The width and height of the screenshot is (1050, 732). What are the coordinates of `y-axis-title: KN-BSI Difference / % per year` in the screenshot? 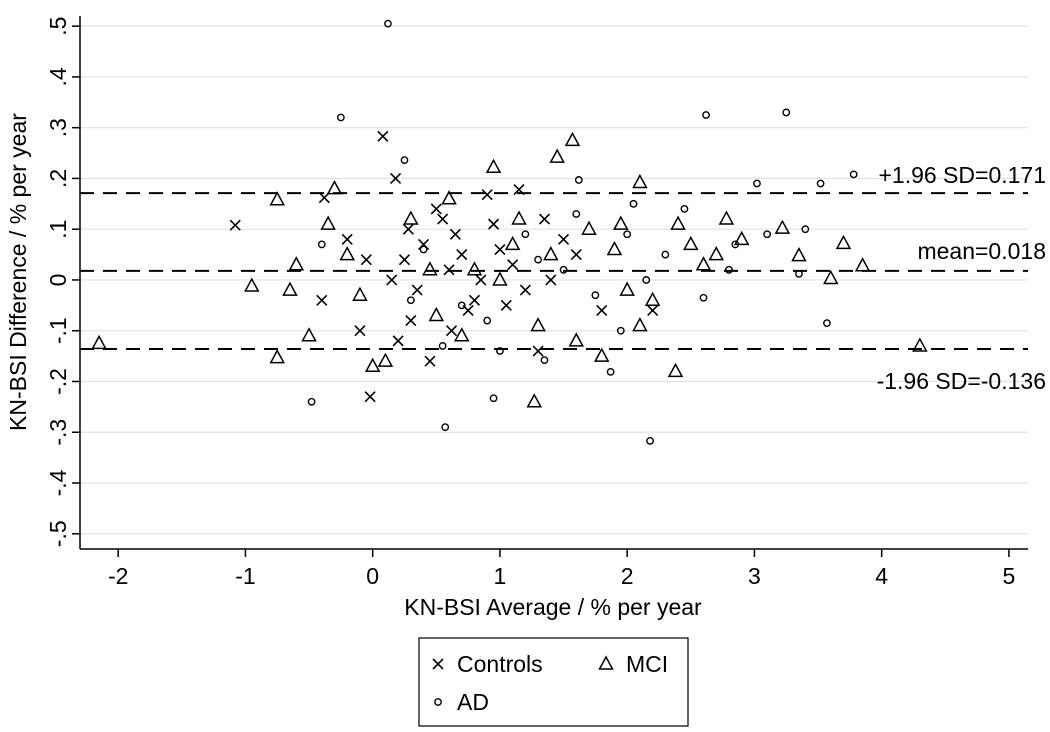 It's located at (18, 272).